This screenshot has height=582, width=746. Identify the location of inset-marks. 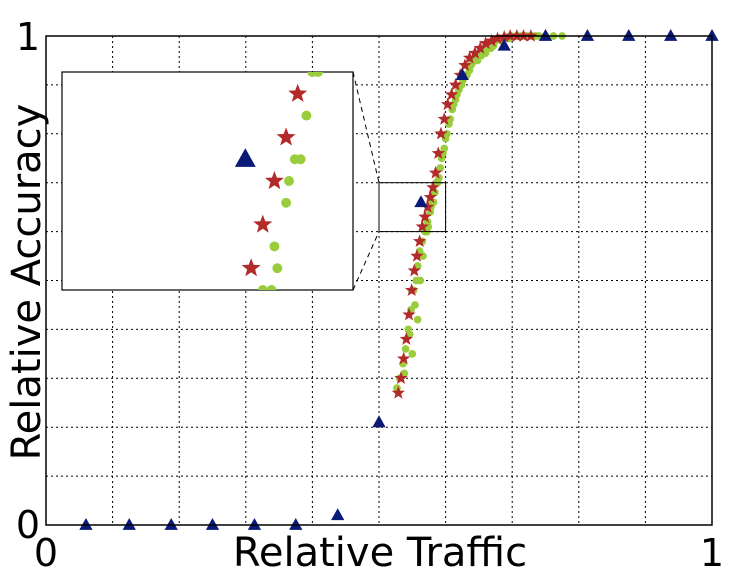
(281, 167).